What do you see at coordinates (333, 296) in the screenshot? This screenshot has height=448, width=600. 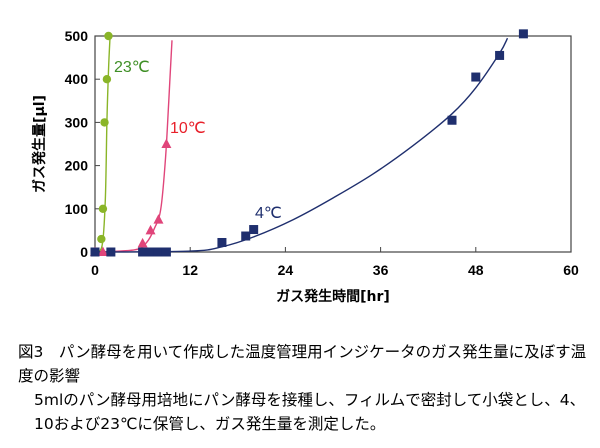 I see `x-axis-label: ガス発生時間[hr]` at bounding box center [333, 296].